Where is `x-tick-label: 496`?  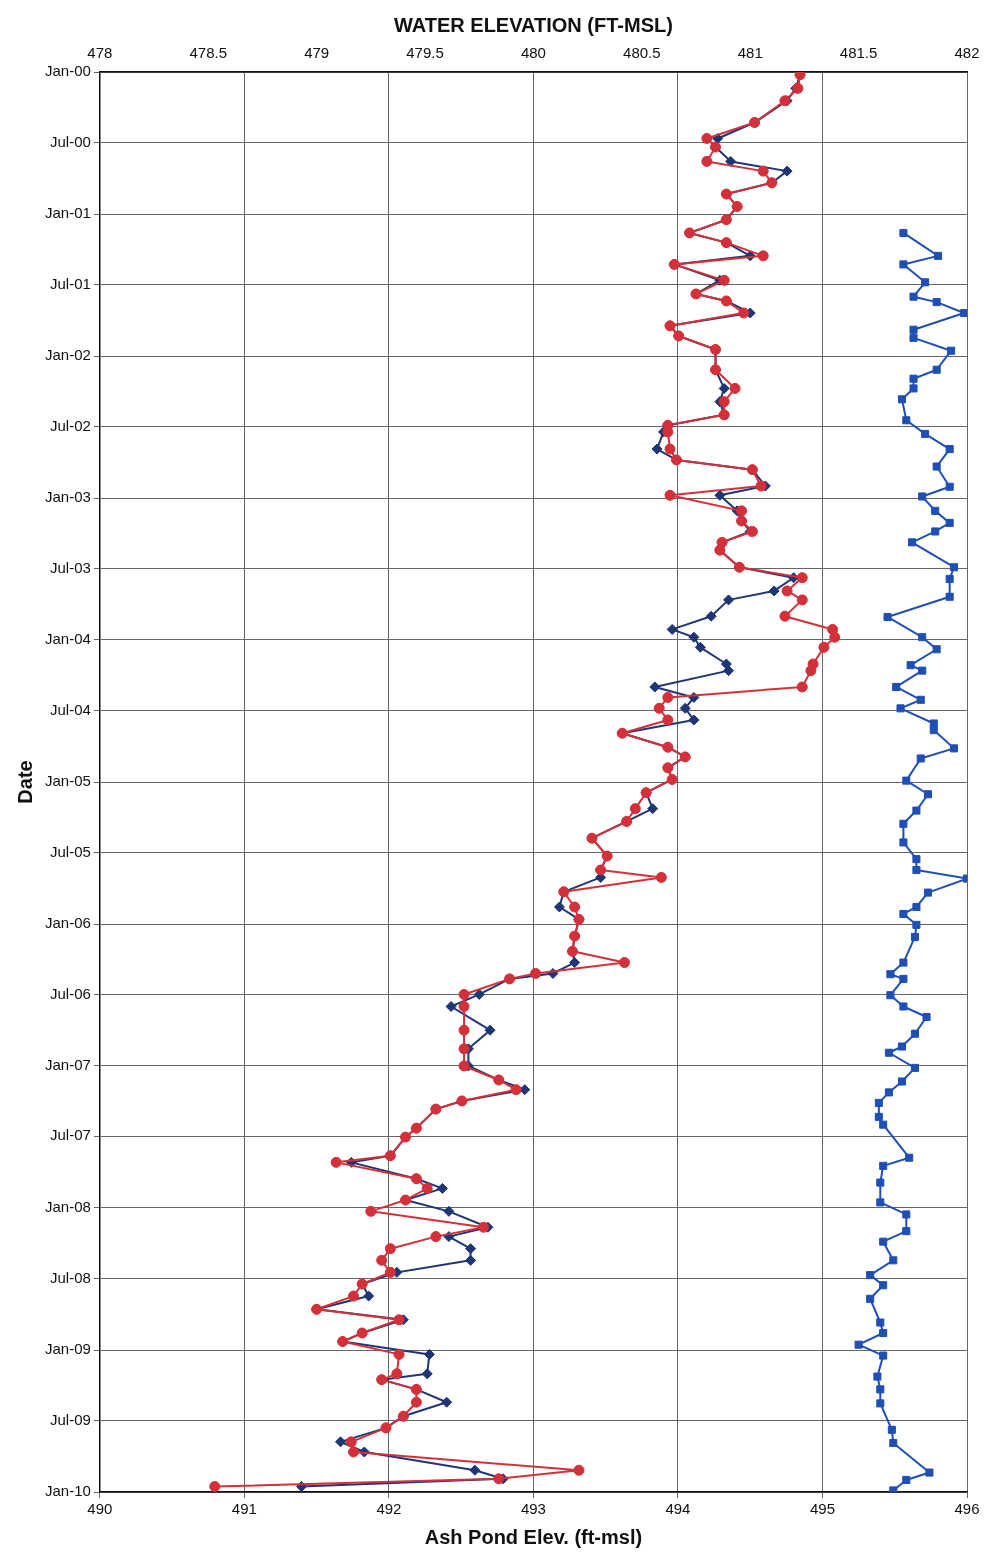 x-tick-label: 496 is located at coordinates (967, 1509).